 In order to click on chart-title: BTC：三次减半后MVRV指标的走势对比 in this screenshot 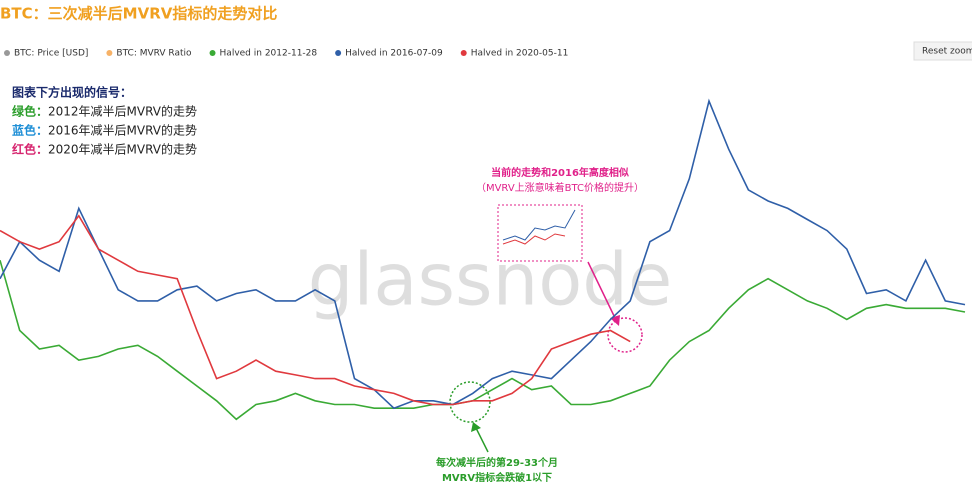, I will do `click(138, 14)`.